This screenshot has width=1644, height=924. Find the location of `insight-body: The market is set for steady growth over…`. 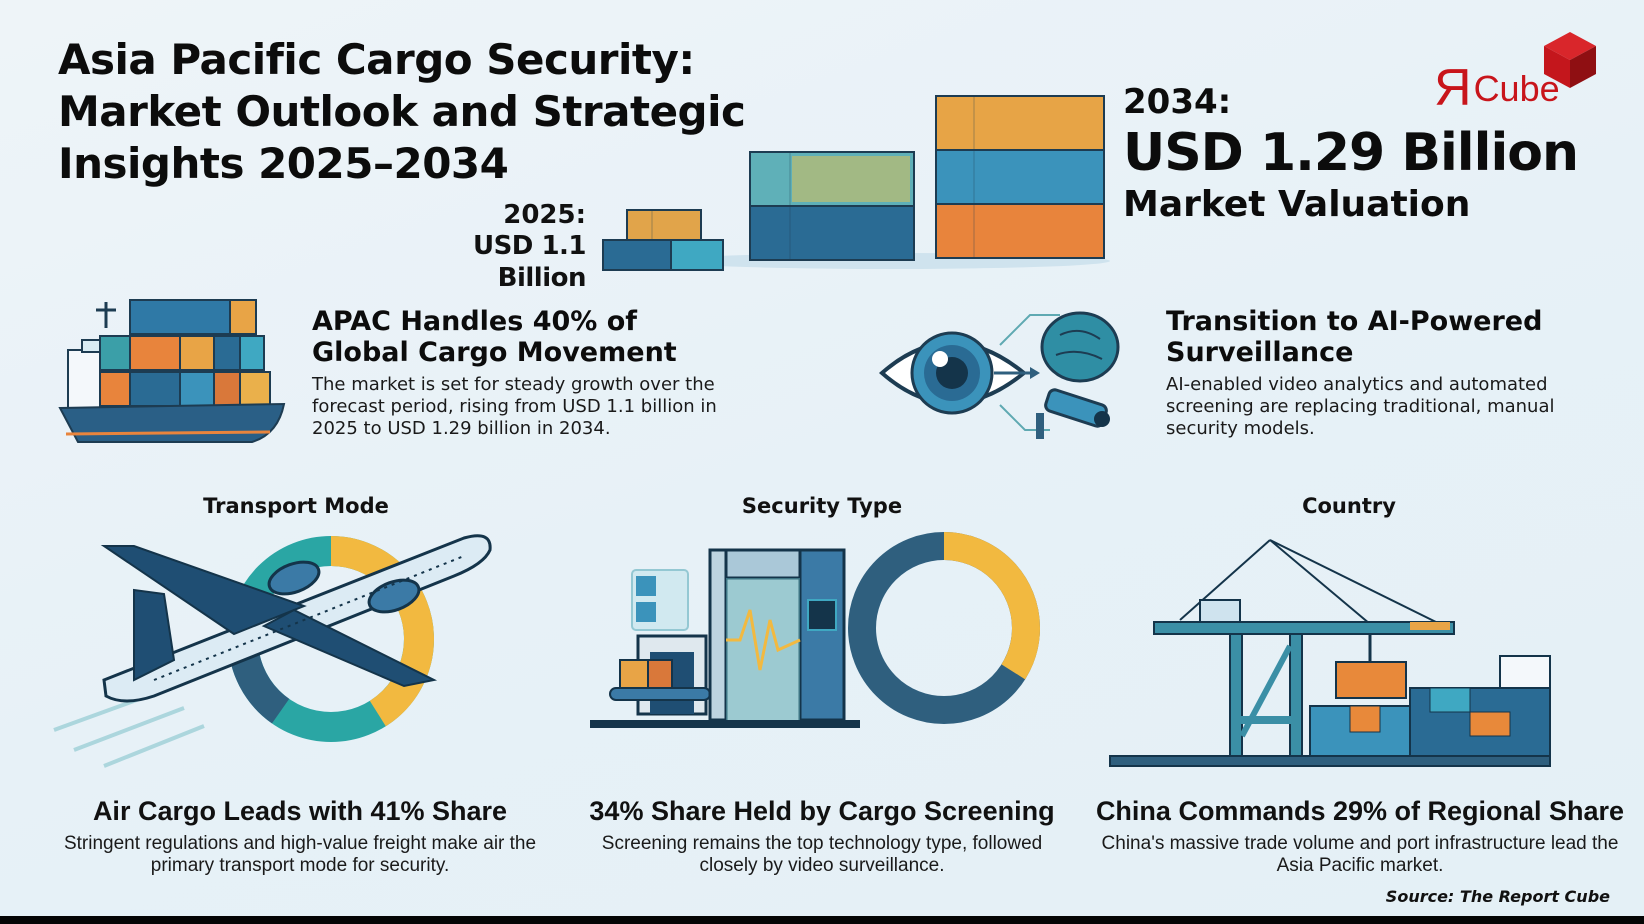

insight-body: The market is set for steady growth over… is located at coordinates (514, 406).